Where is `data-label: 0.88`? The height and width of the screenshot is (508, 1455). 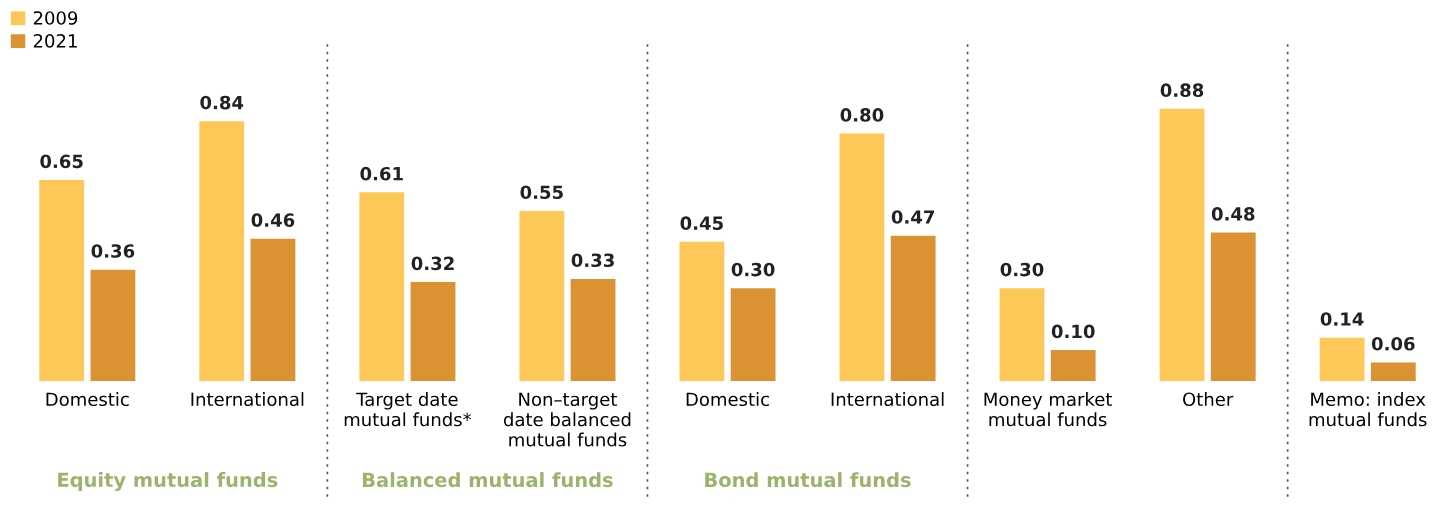
data-label: 0.88 is located at coordinates (1182, 90).